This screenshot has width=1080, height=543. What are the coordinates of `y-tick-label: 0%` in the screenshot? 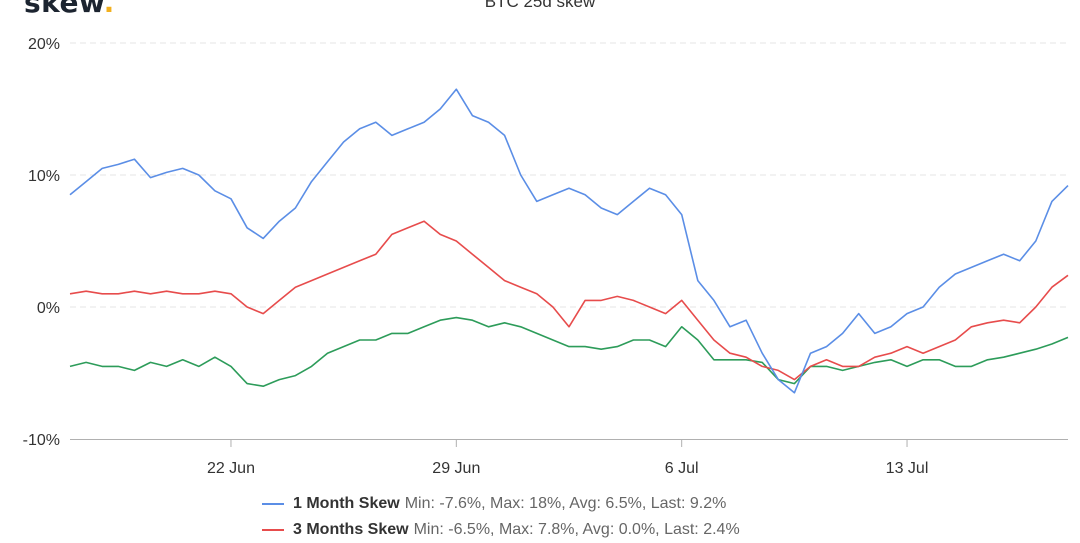 It's located at (48, 308).